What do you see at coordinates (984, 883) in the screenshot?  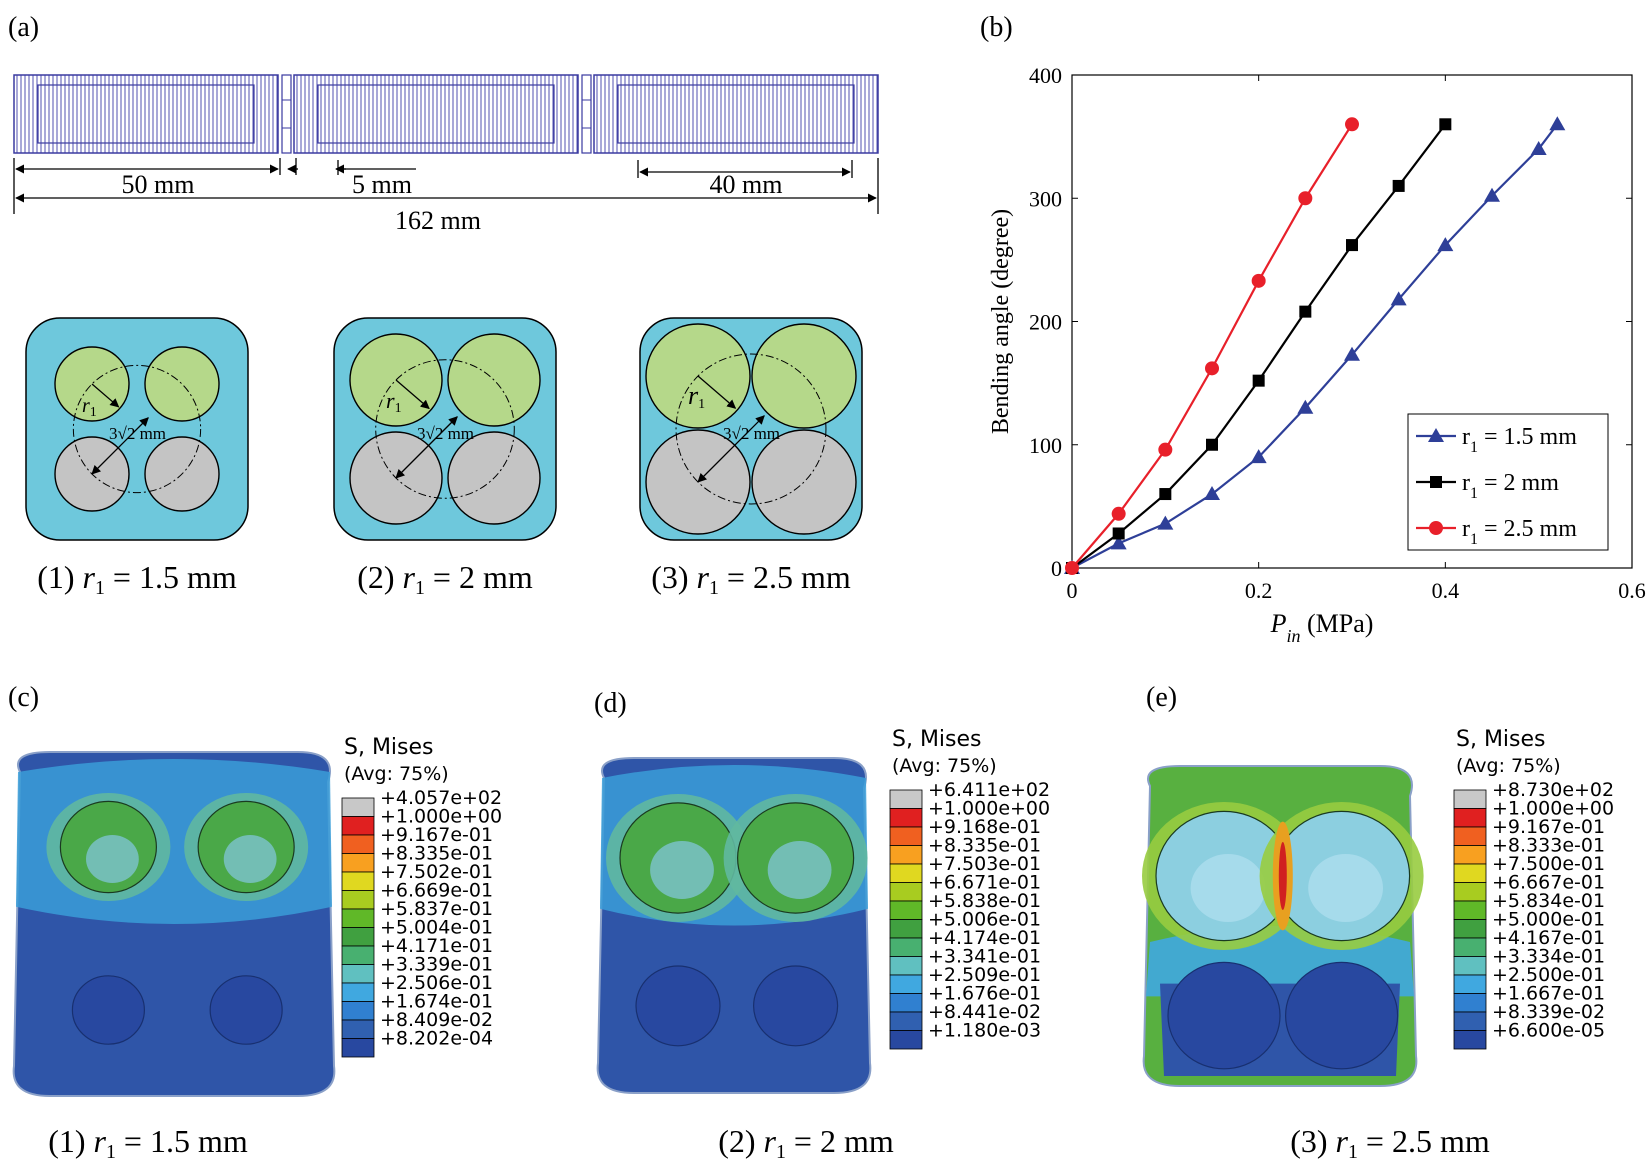 I see `legend-value: +6.671e-01` at bounding box center [984, 883].